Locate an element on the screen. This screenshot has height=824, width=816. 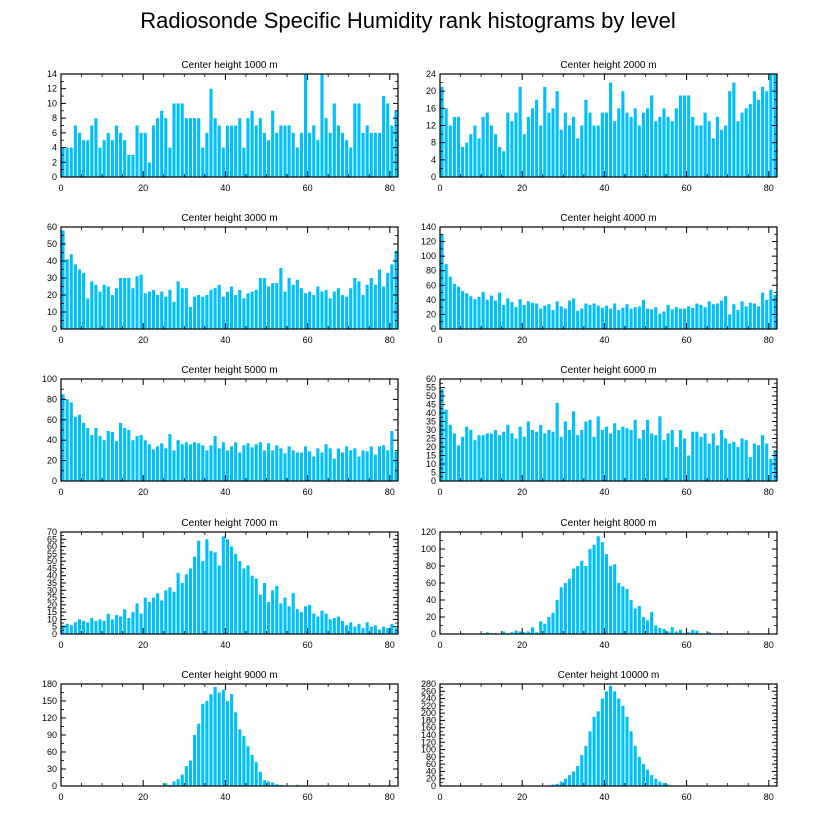
y-tick-label: 160 is located at coordinates (428, 728).